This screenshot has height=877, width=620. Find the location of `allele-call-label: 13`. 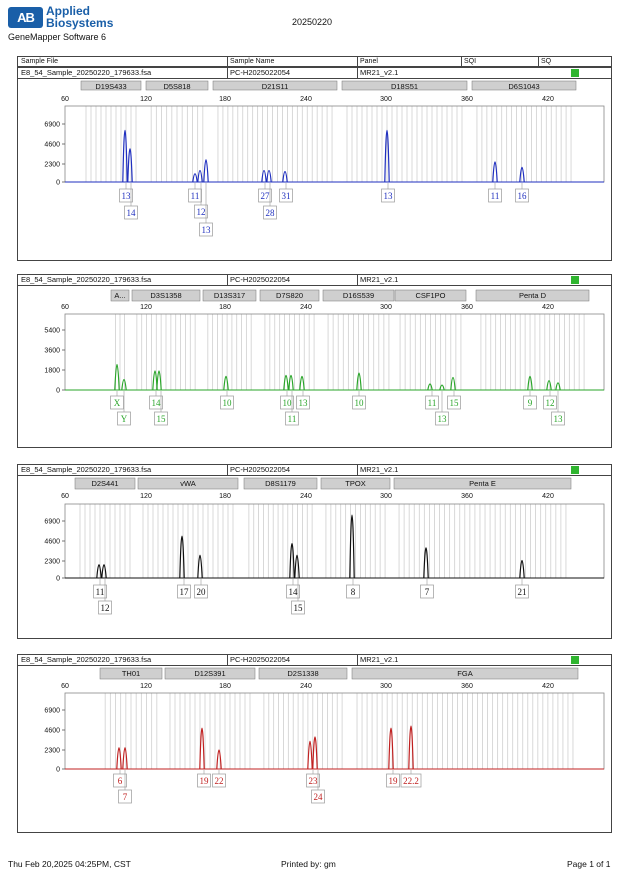

allele-call-label: 13 is located at coordinates (127, 196).